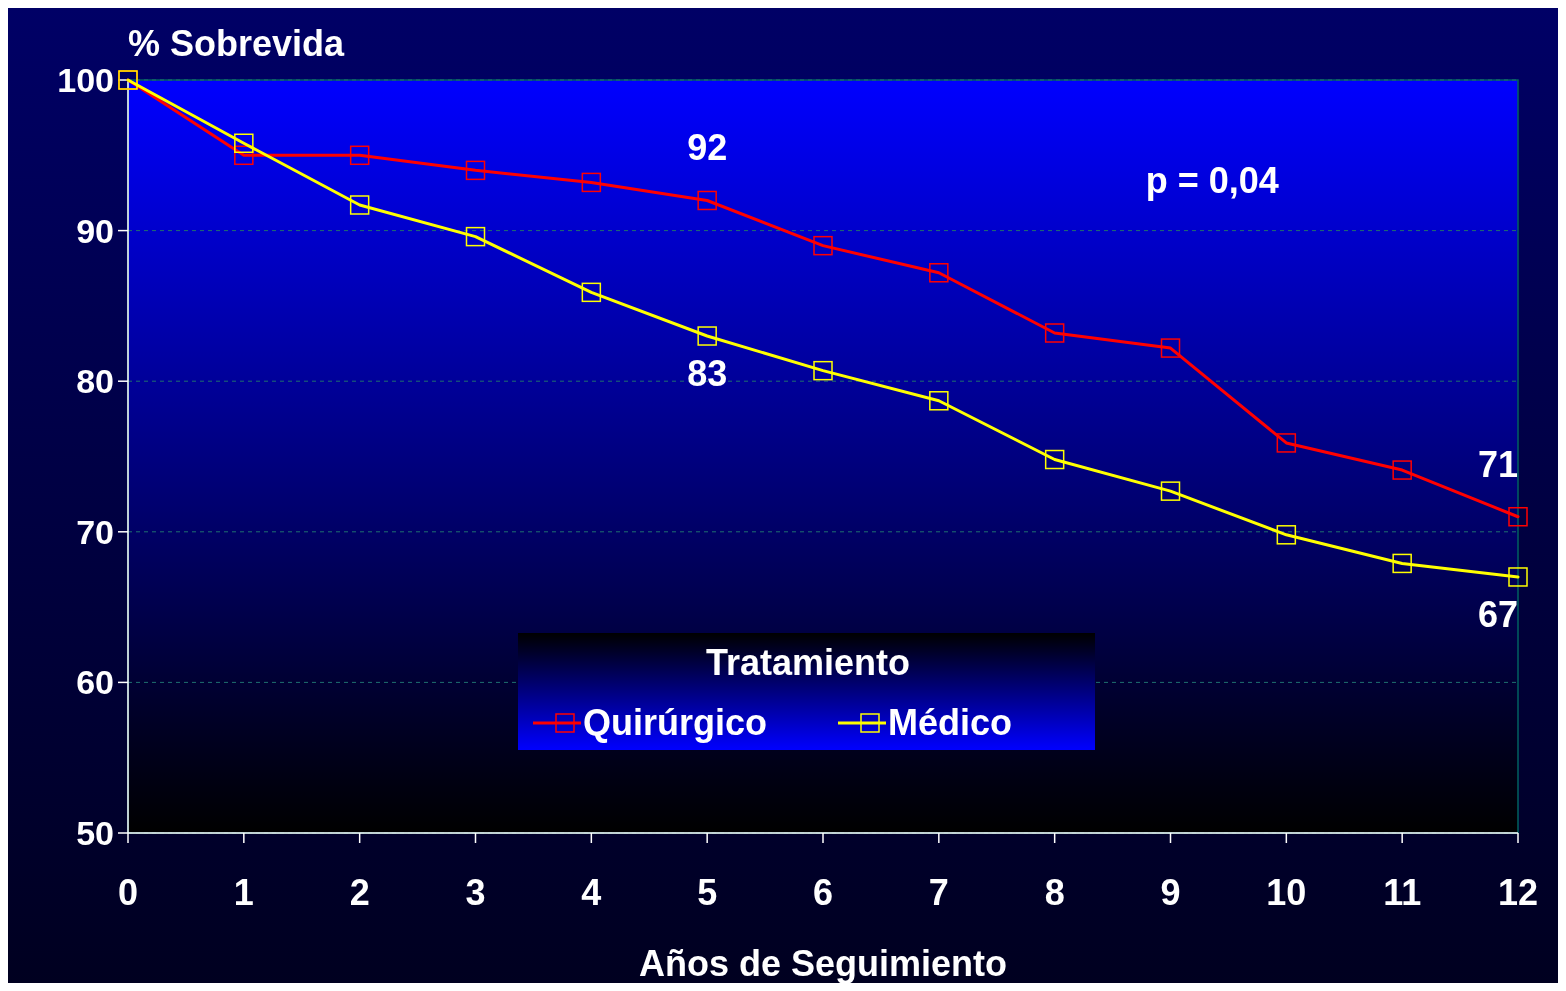 The height and width of the screenshot is (991, 1566). What do you see at coordinates (950, 722) in the screenshot?
I see `legend-label: Médico` at bounding box center [950, 722].